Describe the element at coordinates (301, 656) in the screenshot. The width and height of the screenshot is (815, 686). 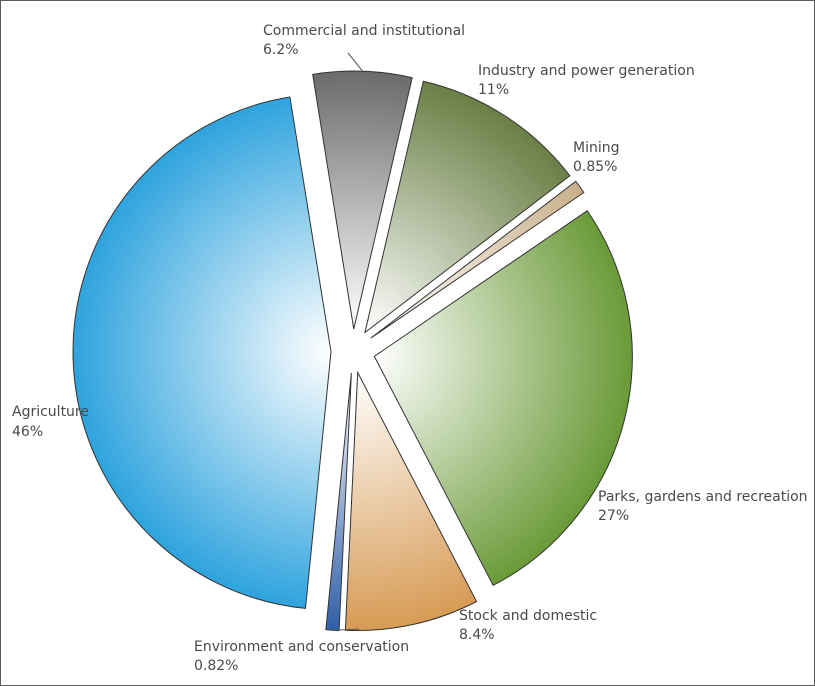
I see `slice-label-environment: Environment and conservation 0.82%` at that location.